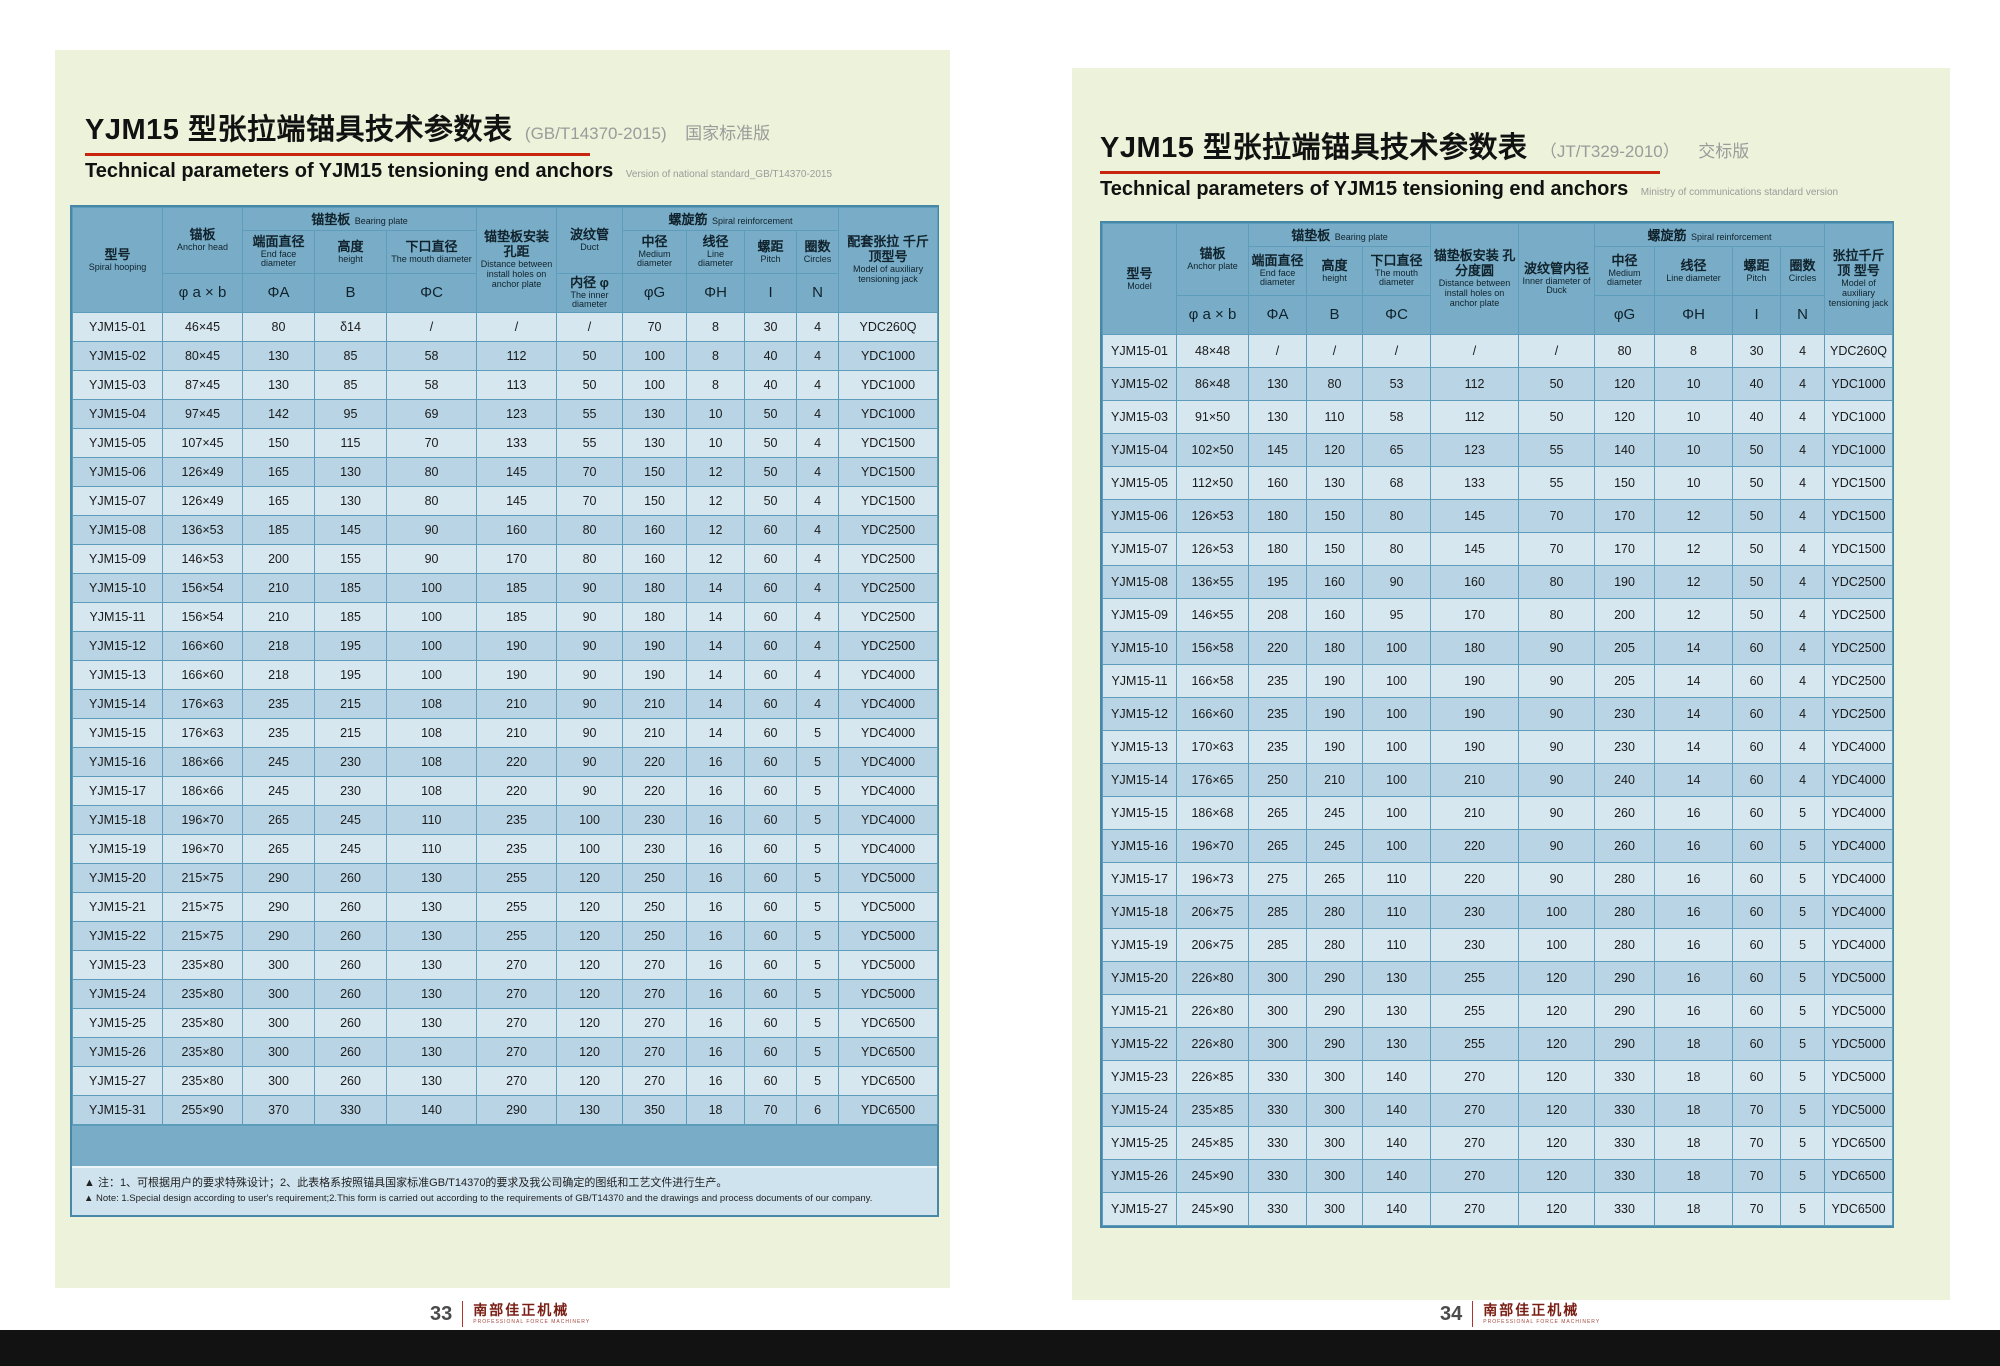 Image resolution: width=2000 pixels, height=1366 pixels. Describe the element at coordinates (350, 356) in the screenshot. I see `table-cell: 85` at that location.